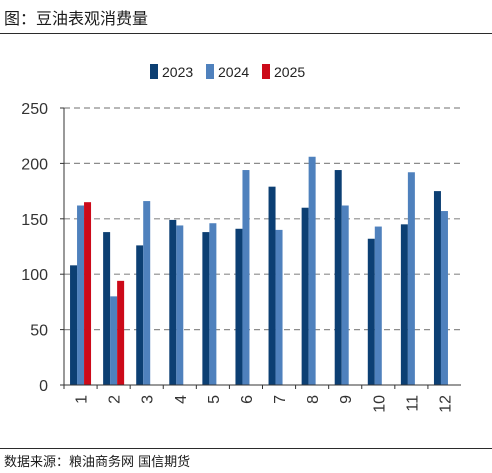 This screenshot has height=473, width=492. What do you see at coordinates (214, 399) in the screenshot?
I see `x-tick-label: 5` at bounding box center [214, 399].